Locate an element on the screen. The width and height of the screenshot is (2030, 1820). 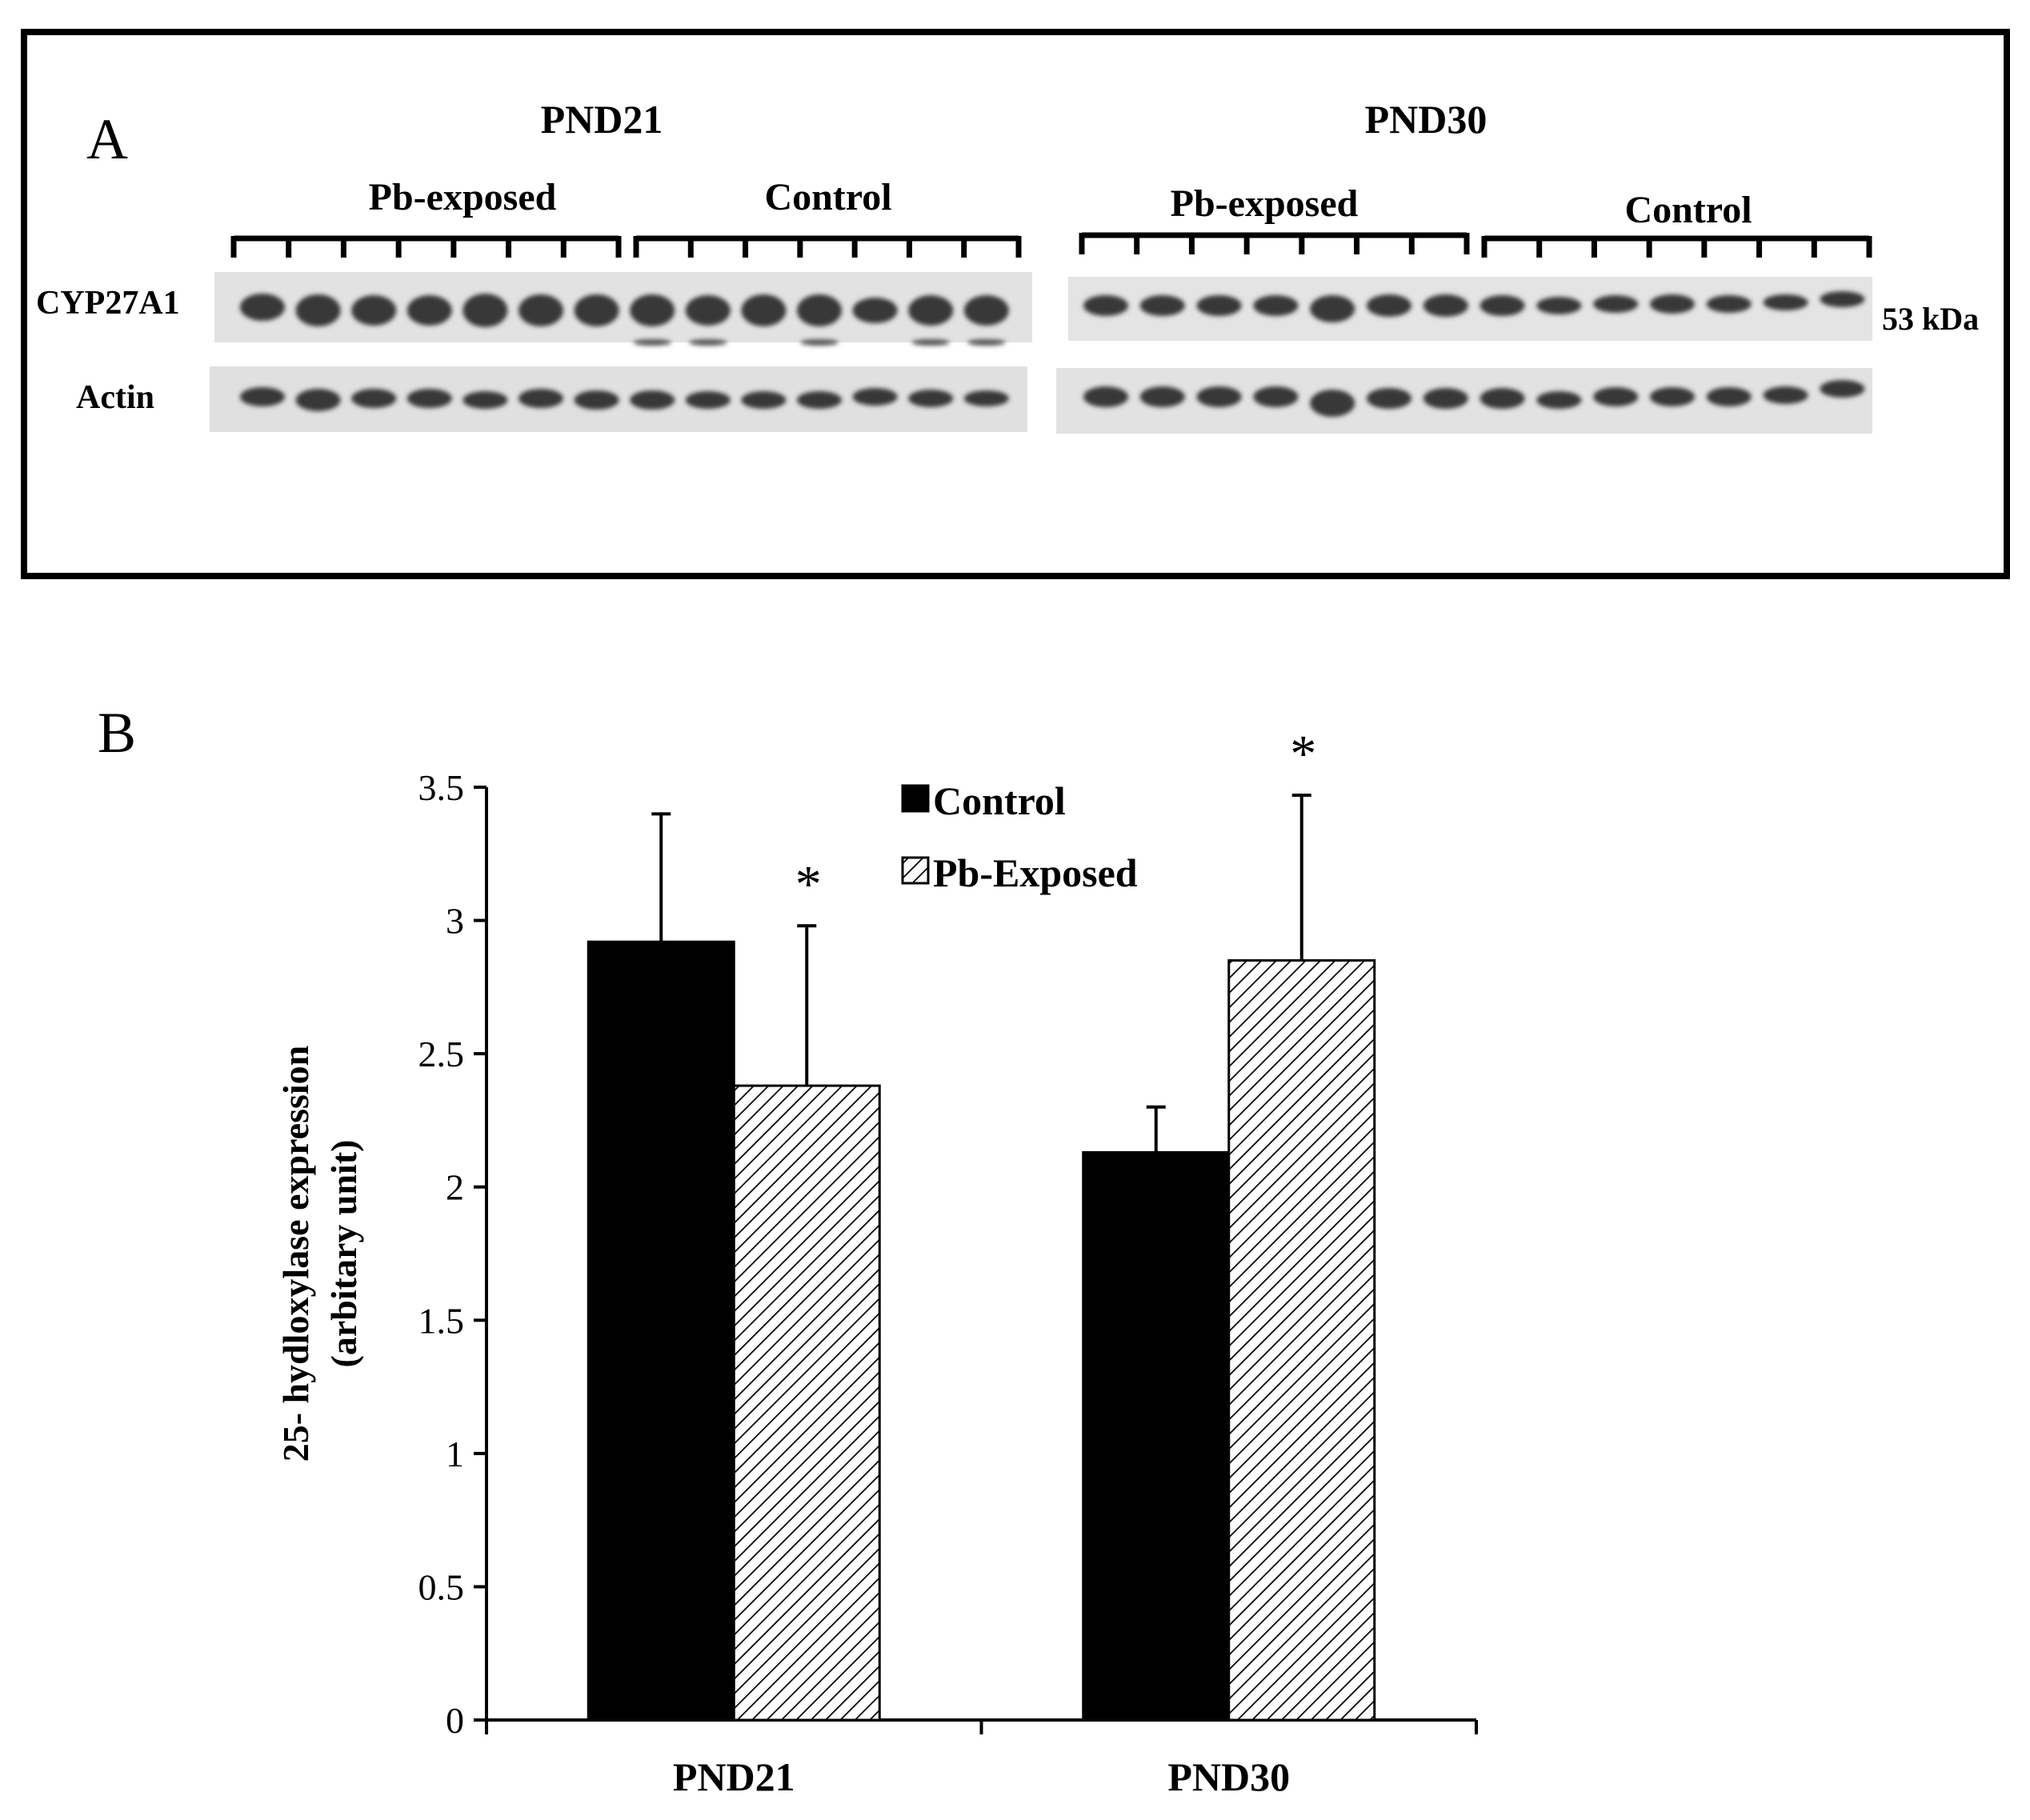
y-tick-label: 2.5 is located at coordinates (441, 1054).